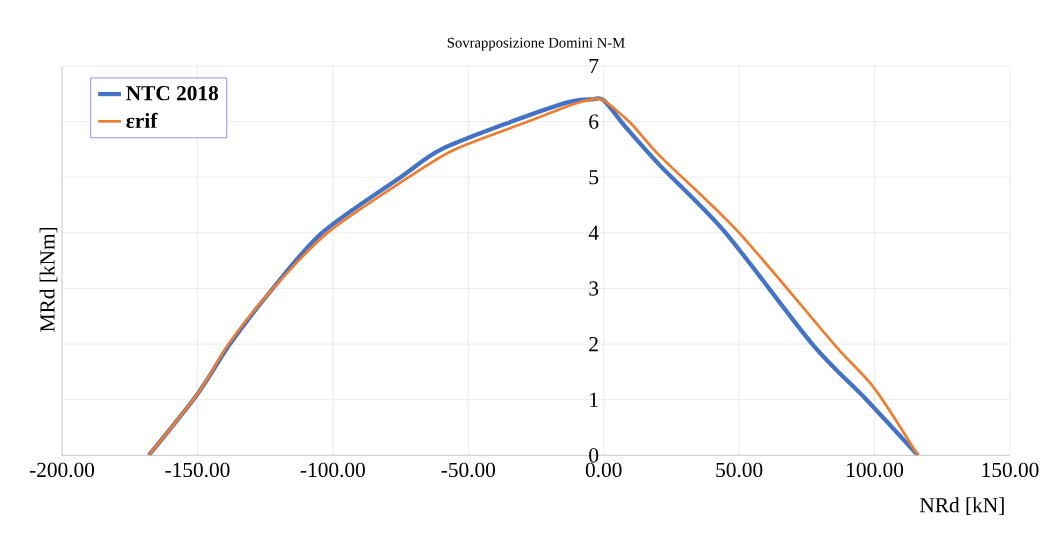 Image resolution: width=1056 pixels, height=534 pixels. Describe the element at coordinates (739, 470) in the screenshot. I see `x-tick-label: 50.00` at that location.